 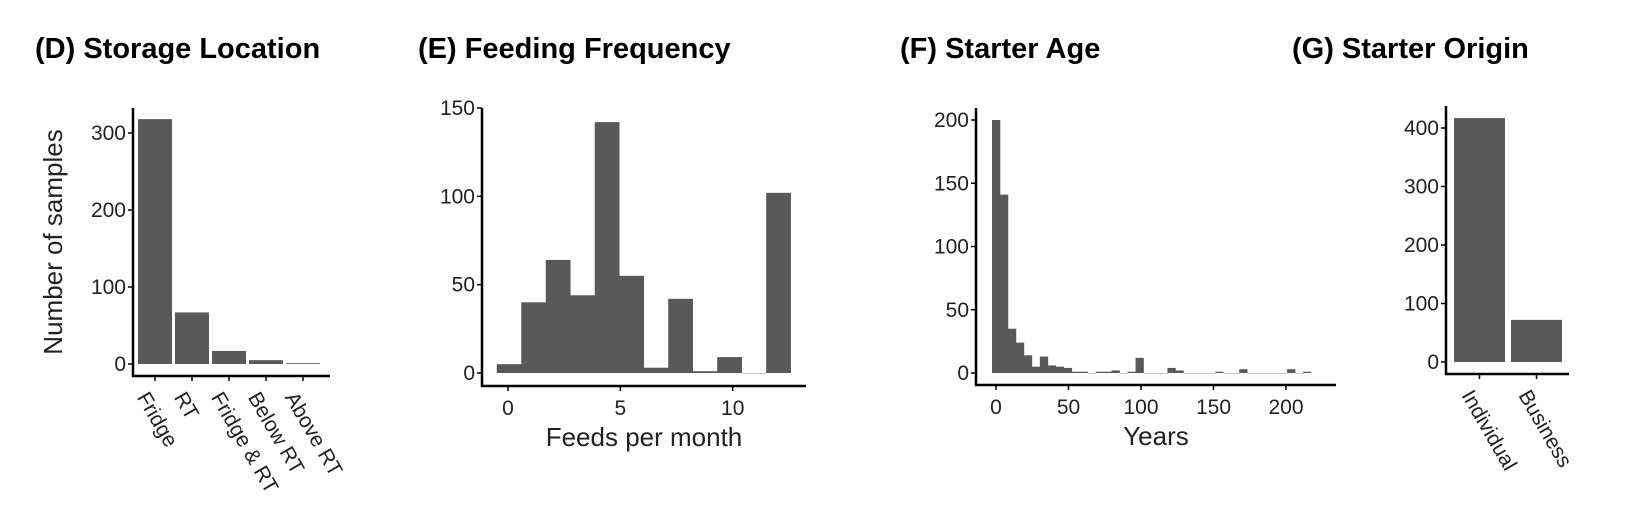 What do you see at coordinates (1140, 407) in the screenshot?
I see `x-tick-label: 100` at bounding box center [1140, 407].